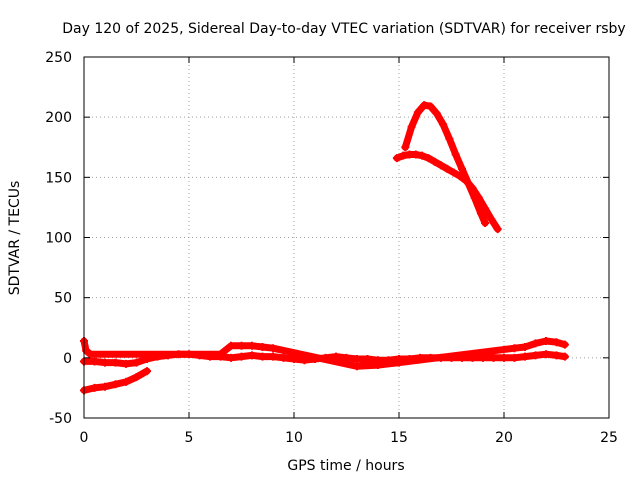 The width and height of the screenshot is (640, 480). What do you see at coordinates (58, 239) in the screenshot?
I see `y-tick-label: 100` at bounding box center [58, 239].